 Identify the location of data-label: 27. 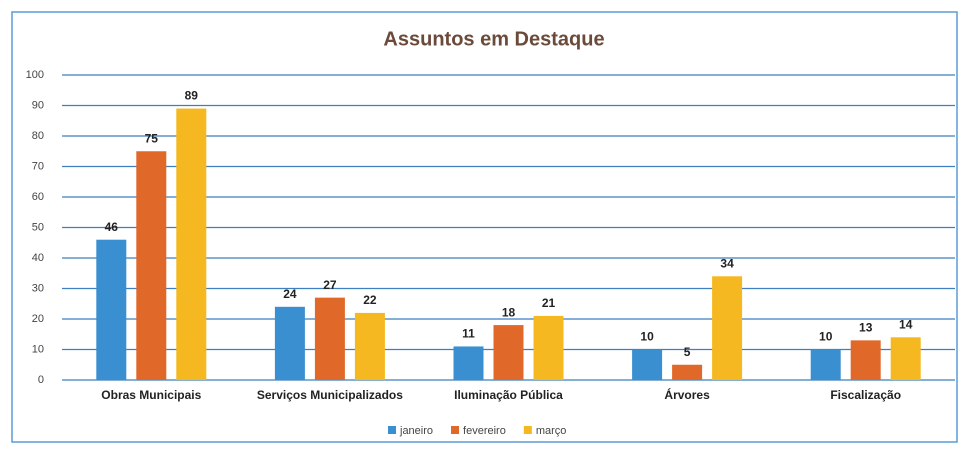
(330, 285).